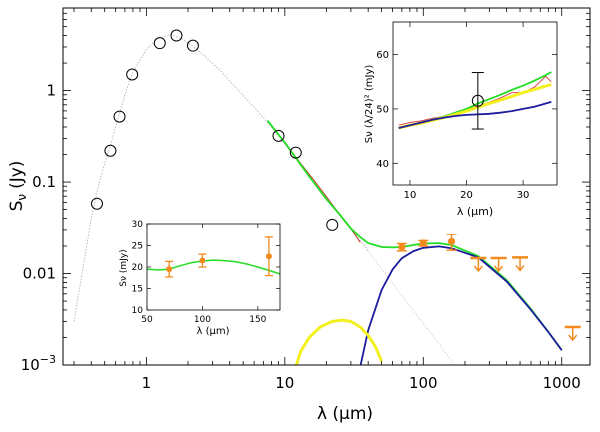 This screenshot has width=600, height=432. I want to click on y-tick-label: 1, so click(51, 91).